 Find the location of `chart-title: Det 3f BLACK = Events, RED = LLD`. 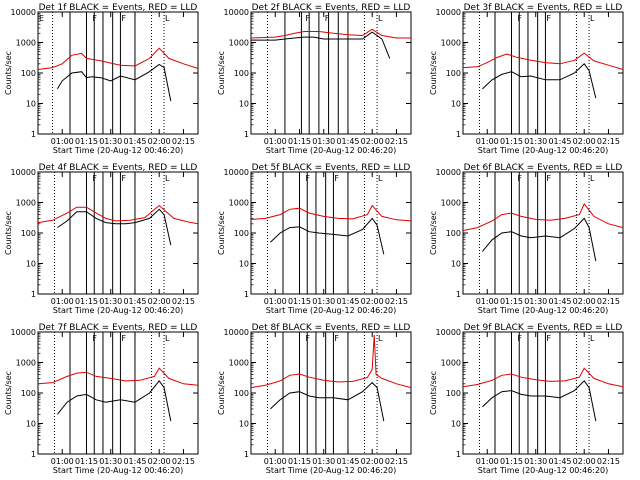

chart-title: Det 3f BLACK = Events, RED = LLD is located at coordinates (543, 8).